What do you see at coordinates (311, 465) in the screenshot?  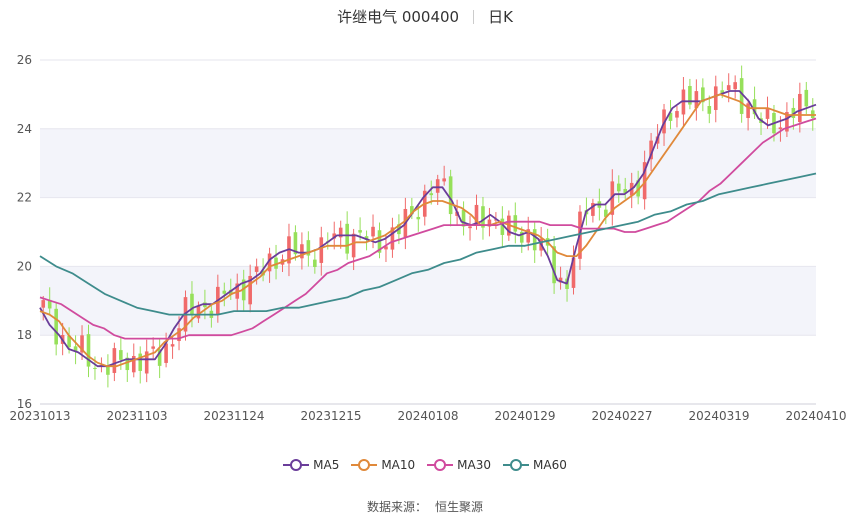 I see `legend-item-ma5: MA5` at bounding box center [311, 465].